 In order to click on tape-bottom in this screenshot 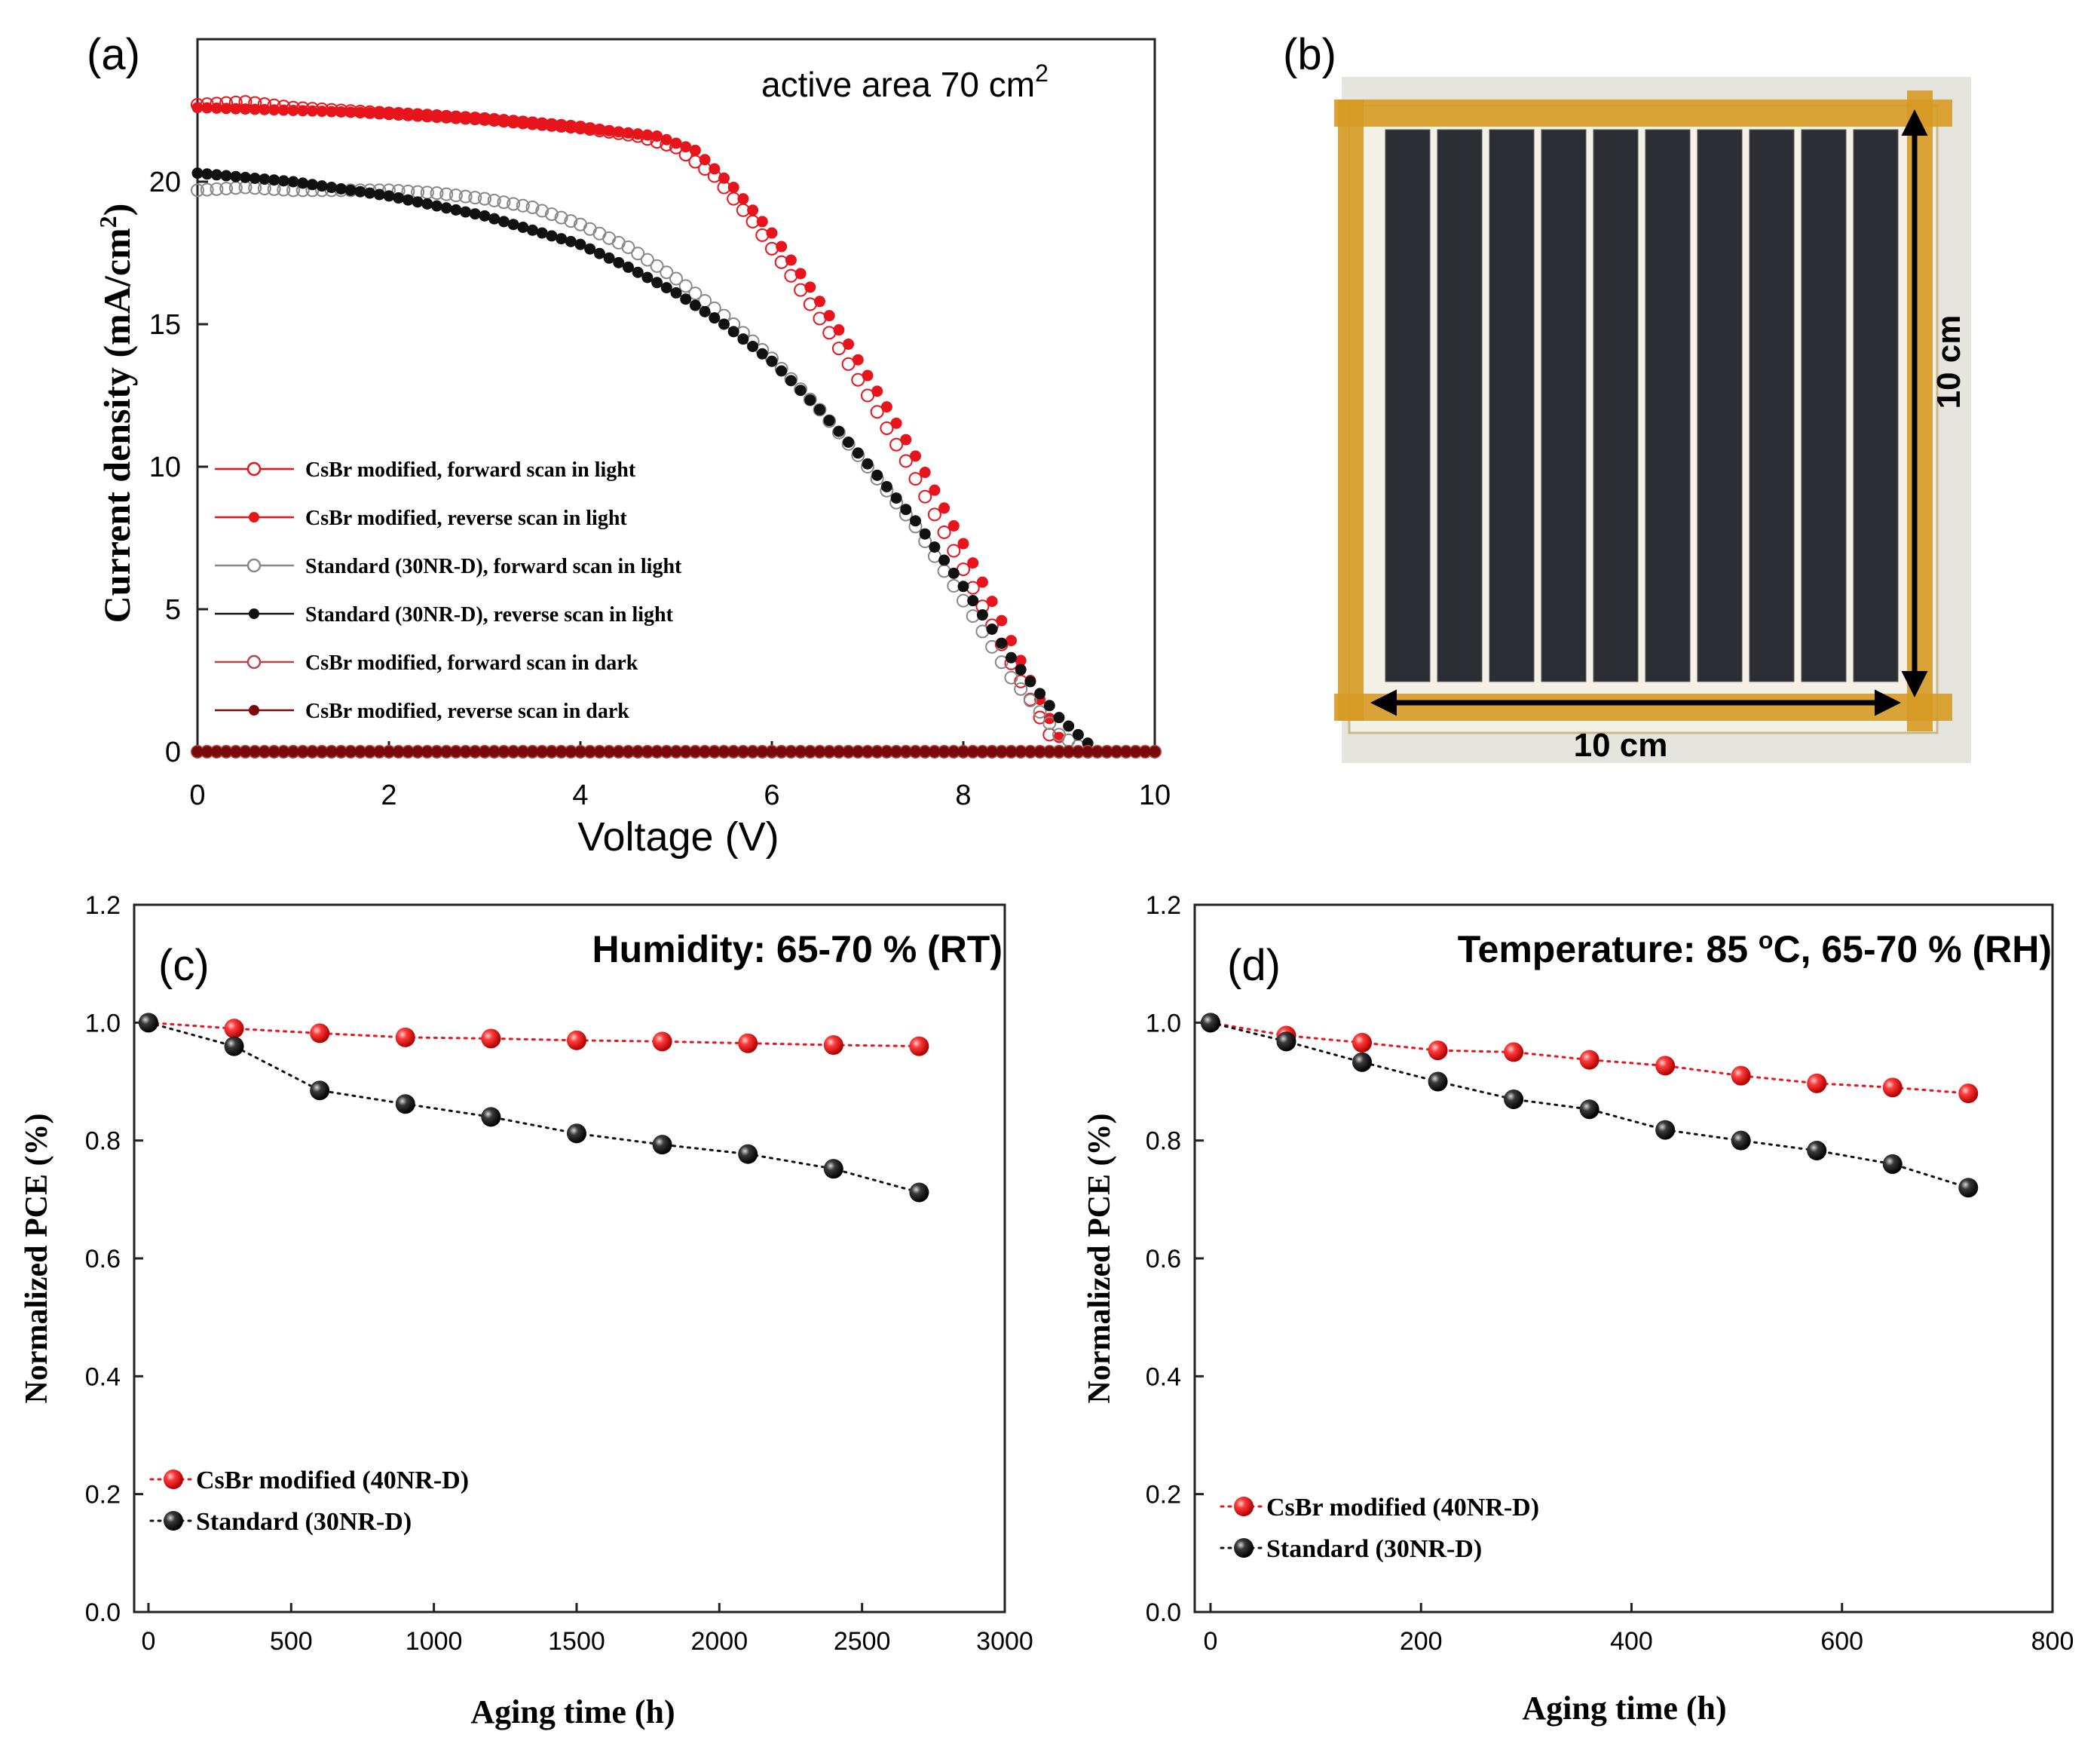, I will do `click(1643, 708)`.